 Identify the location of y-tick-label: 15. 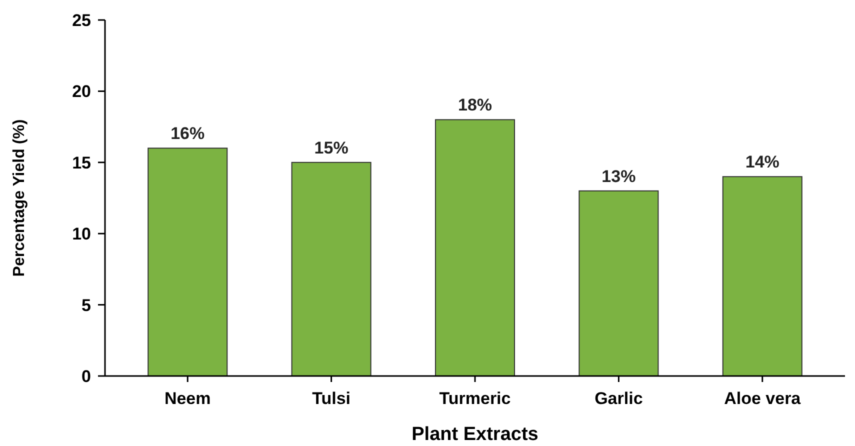
(81, 162).